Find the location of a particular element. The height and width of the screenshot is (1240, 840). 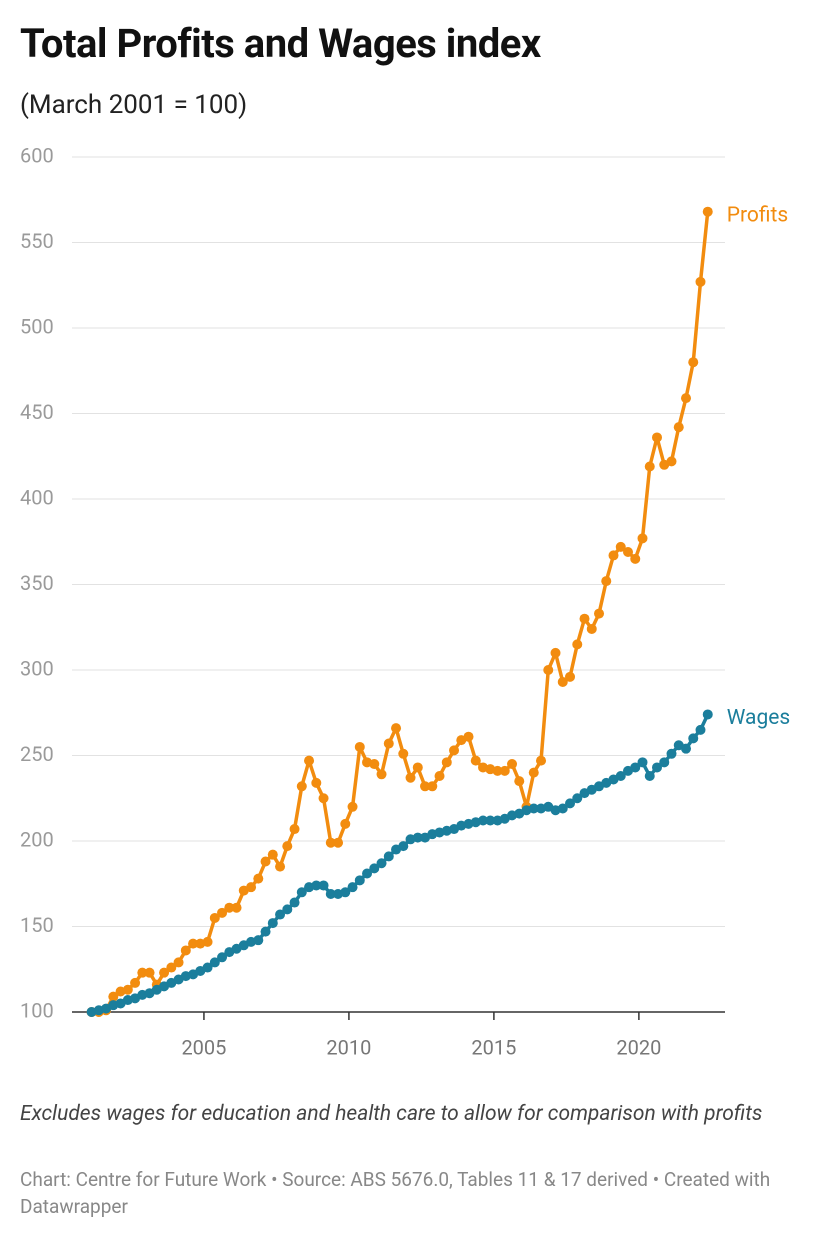

x-tick-label: 2010 is located at coordinates (348, 1047).